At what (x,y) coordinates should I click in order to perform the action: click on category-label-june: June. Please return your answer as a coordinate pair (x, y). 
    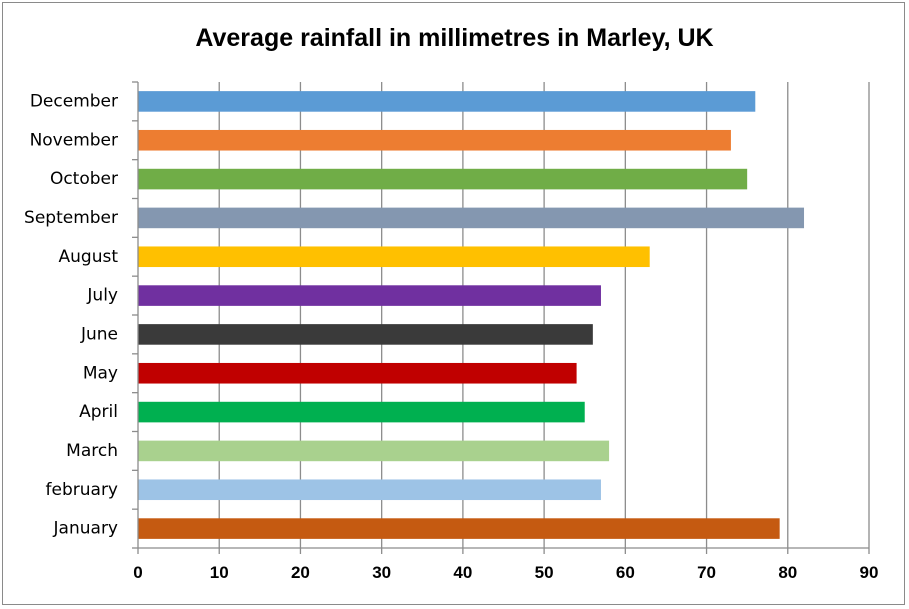
    Looking at the image, I should click on (99, 334).